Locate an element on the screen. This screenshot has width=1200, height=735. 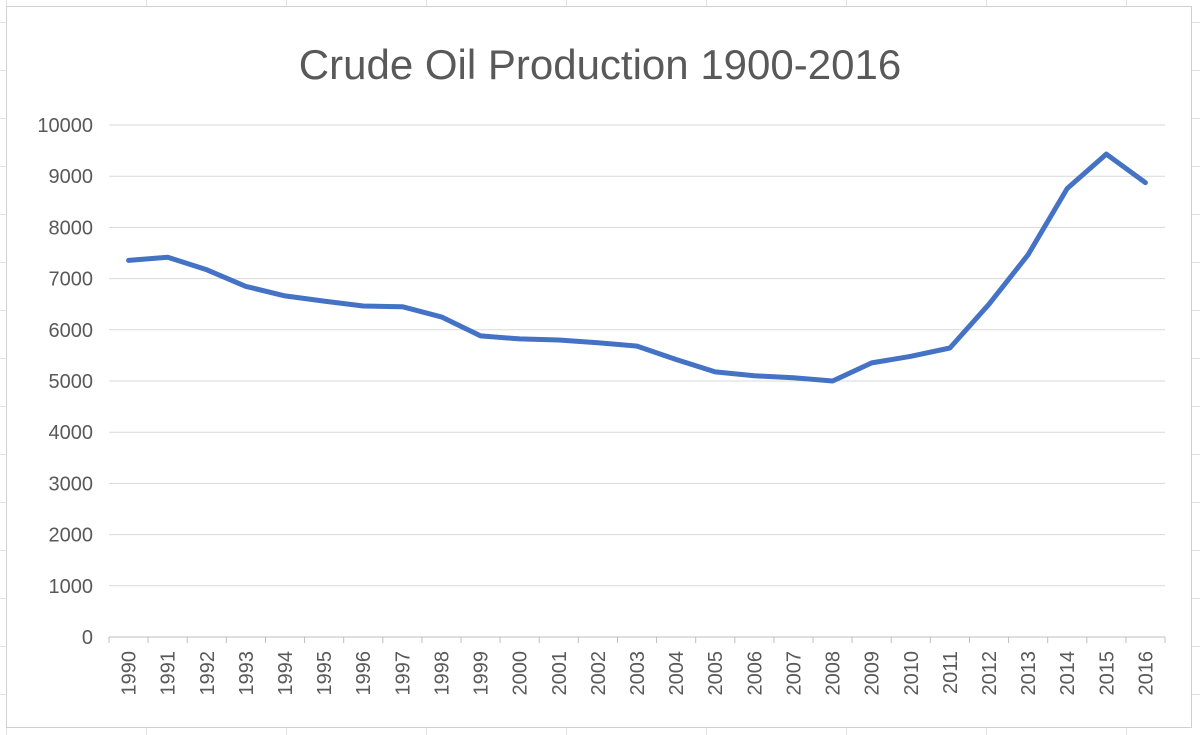
x-tick-label: 1996 is located at coordinates (364, 673).